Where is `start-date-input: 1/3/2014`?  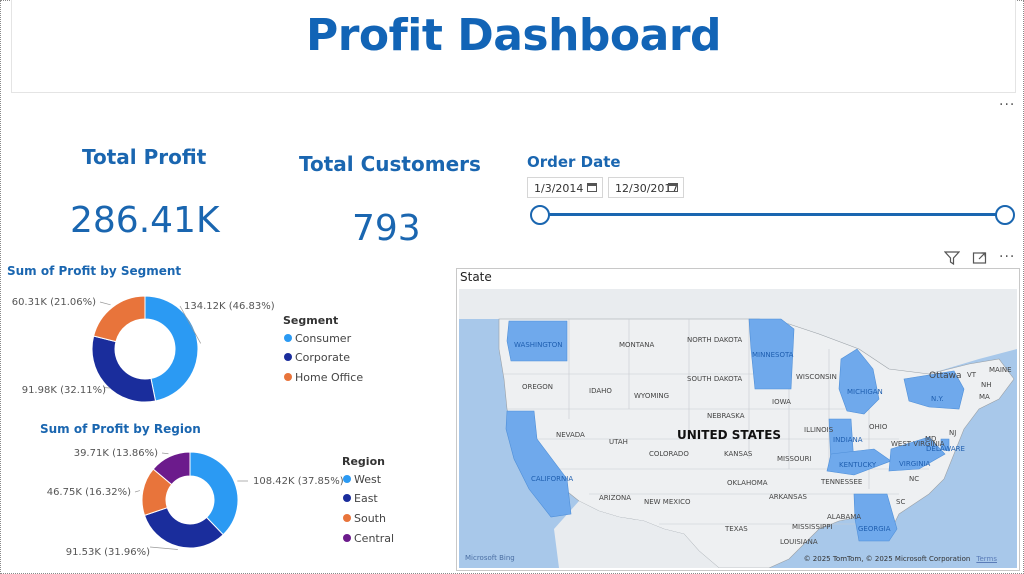 start-date-input: 1/3/2014 is located at coordinates (565, 187).